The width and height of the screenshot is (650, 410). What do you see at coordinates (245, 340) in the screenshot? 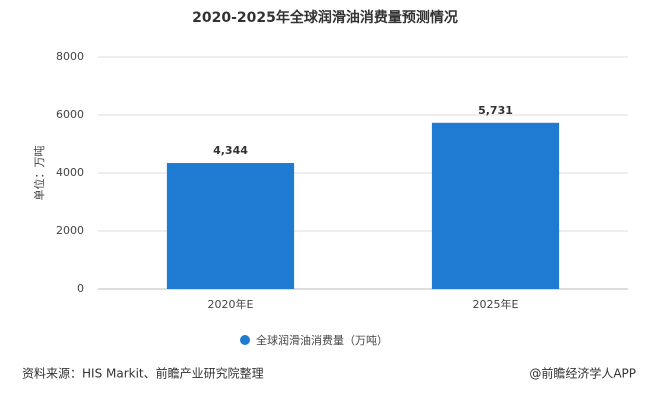
I see `legend-marker` at bounding box center [245, 340].